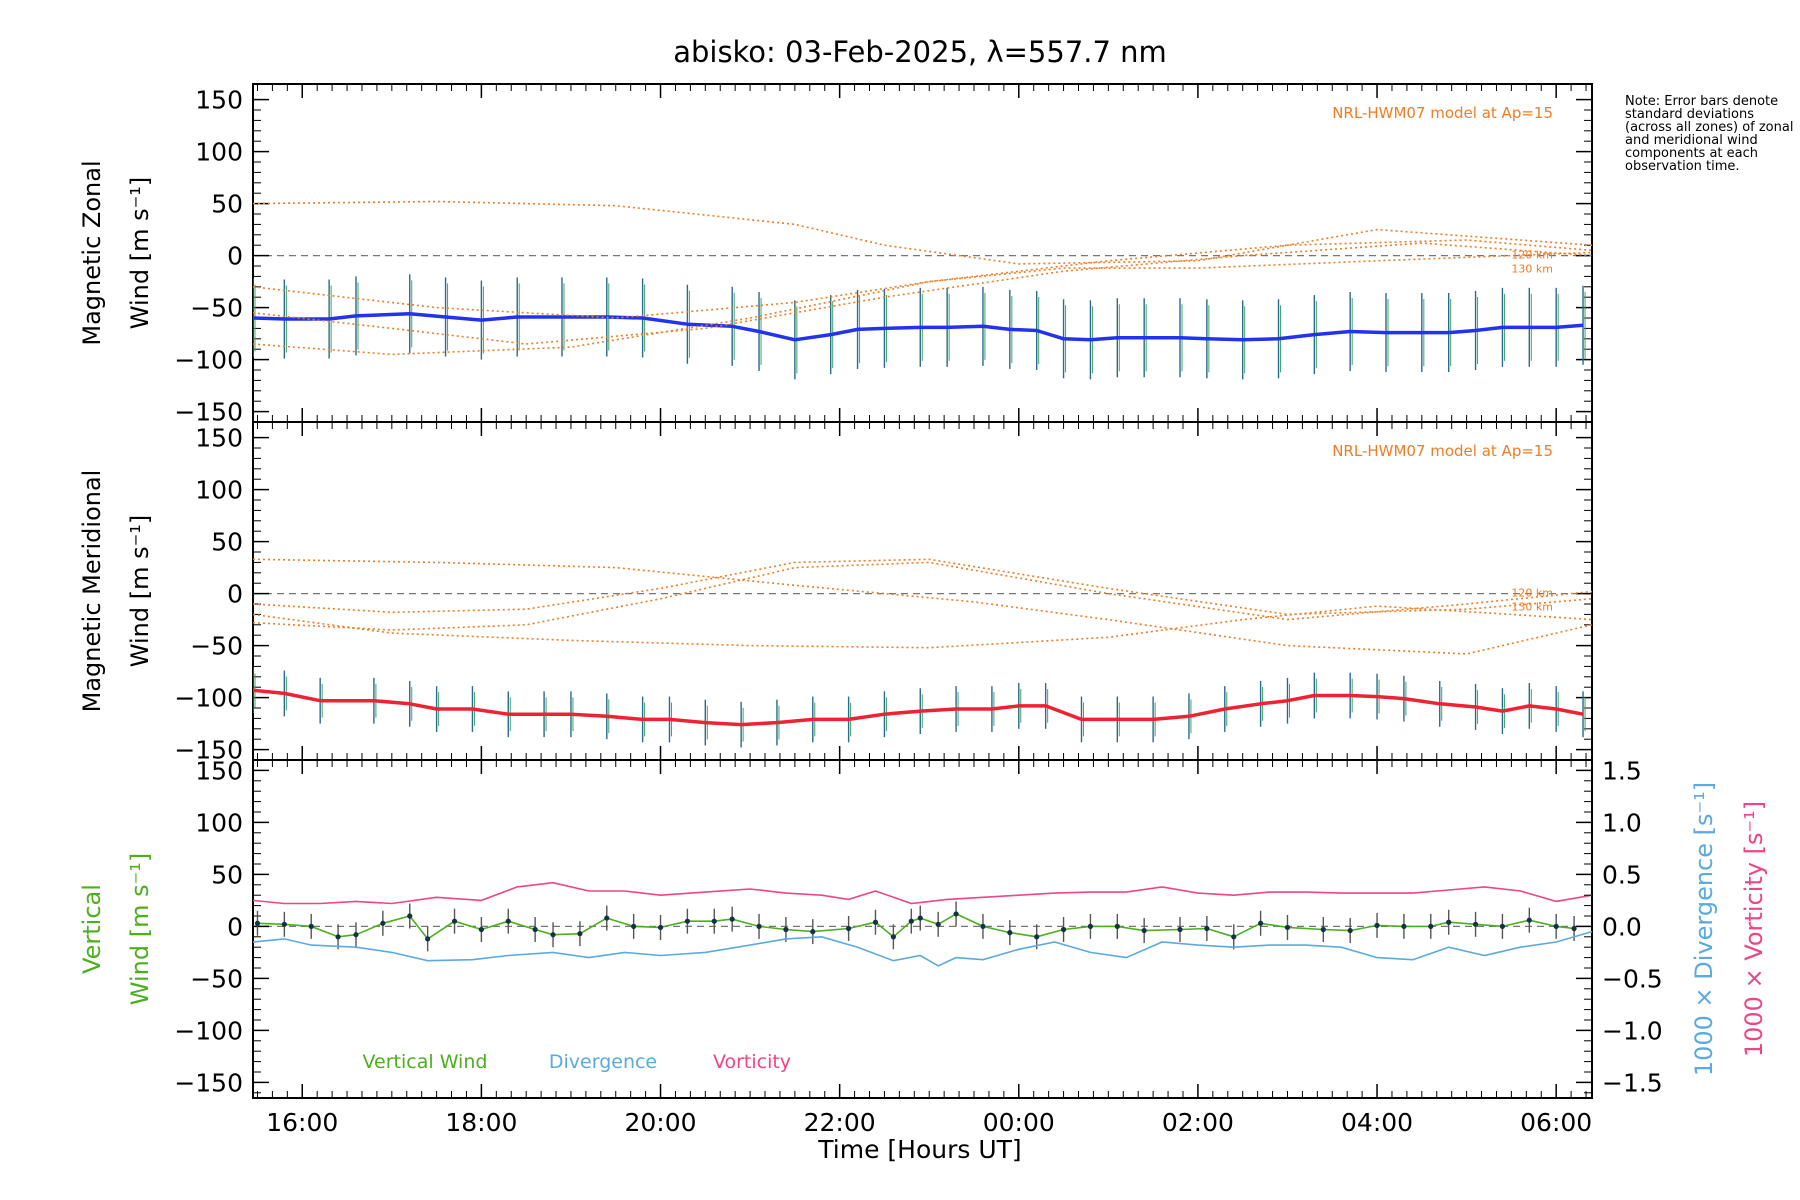  What do you see at coordinates (922, 924) in the screenshot?
I see `vertical-data` at bounding box center [922, 924].